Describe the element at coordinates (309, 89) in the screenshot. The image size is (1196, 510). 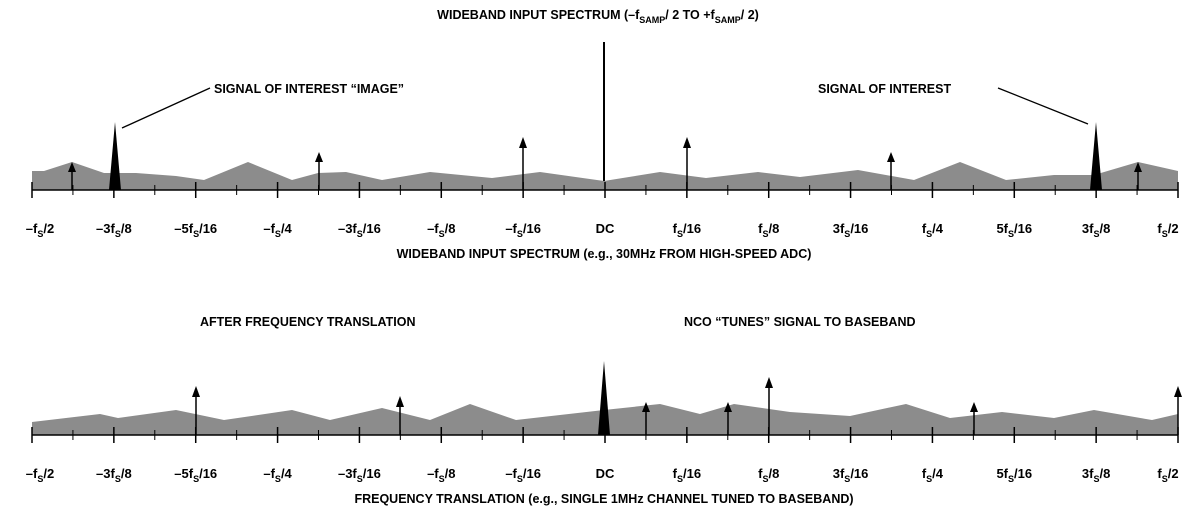
I see `annotation-signal-image: SIGNAL OF INTEREST “IMAGE”` at that location.